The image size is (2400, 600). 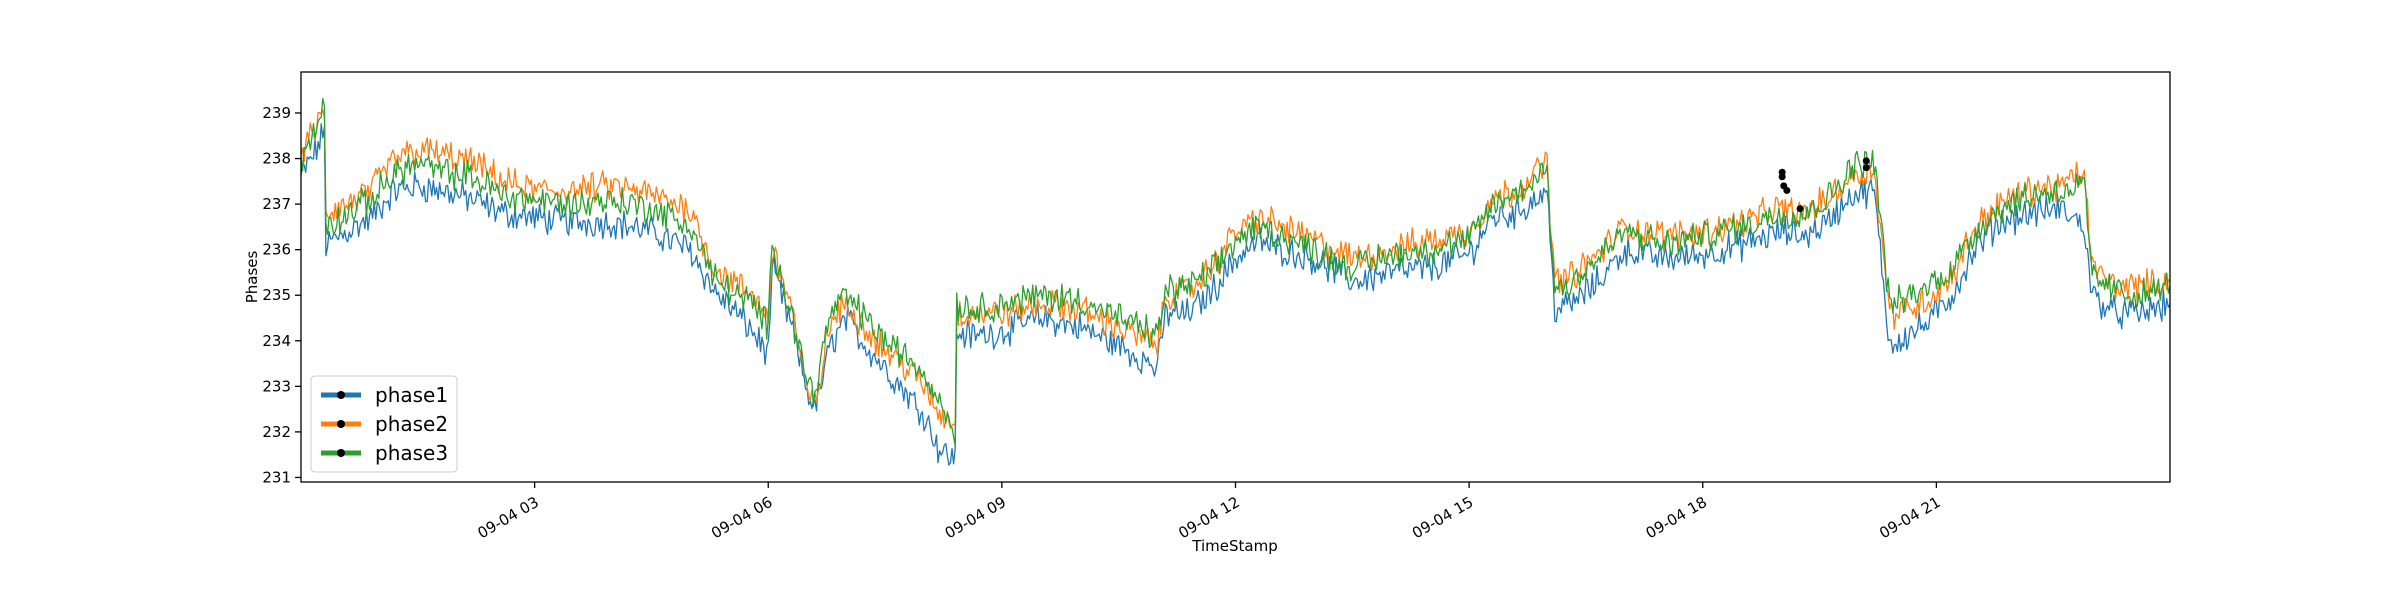 What do you see at coordinates (411, 395) in the screenshot?
I see `legend-label-phase1: phase1` at bounding box center [411, 395].